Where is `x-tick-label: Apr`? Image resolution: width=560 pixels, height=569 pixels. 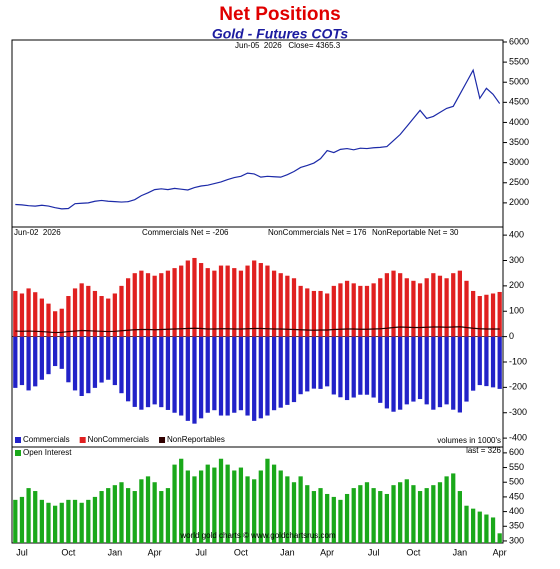
x-tick-label: Apr is located at coordinates (327, 552).